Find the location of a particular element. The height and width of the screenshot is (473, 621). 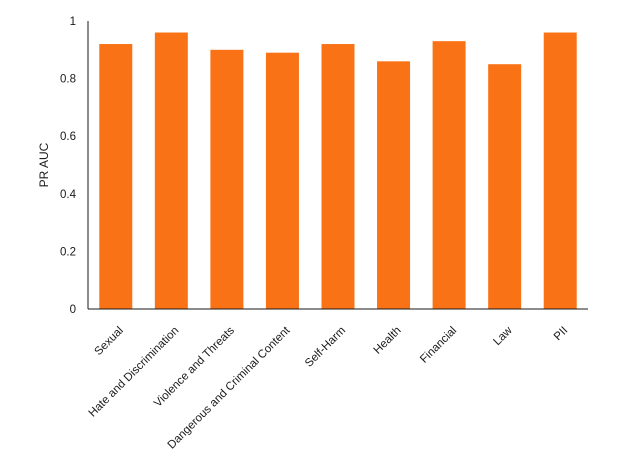

x-category-label: Sexual is located at coordinates (109, 341).